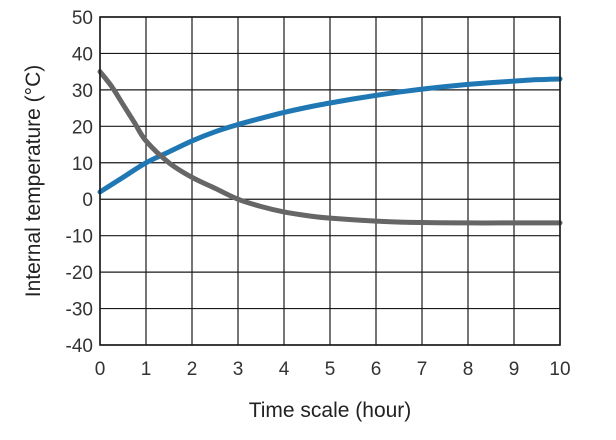 The image size is (616, 440). Describe the element at coordinates (79, 346) in the screenshot. I see `y-tick-label-0: -40` at that location.